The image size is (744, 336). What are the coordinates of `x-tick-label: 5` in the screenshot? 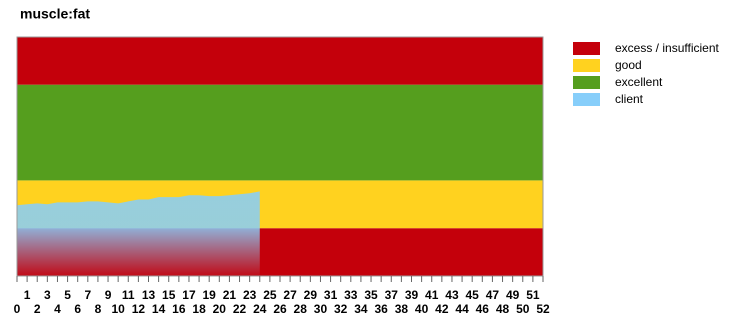 It's located at (67, 295).